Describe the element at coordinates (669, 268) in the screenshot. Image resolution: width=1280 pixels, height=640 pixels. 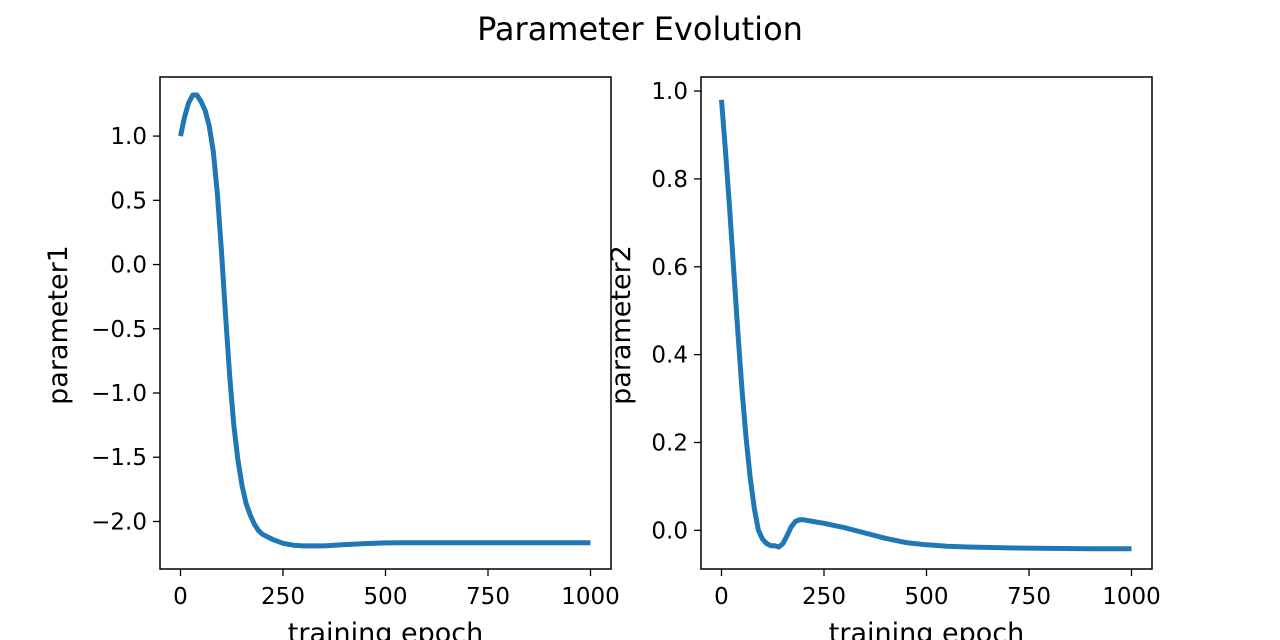
I see `y-tick-label: 0.6` at that location.